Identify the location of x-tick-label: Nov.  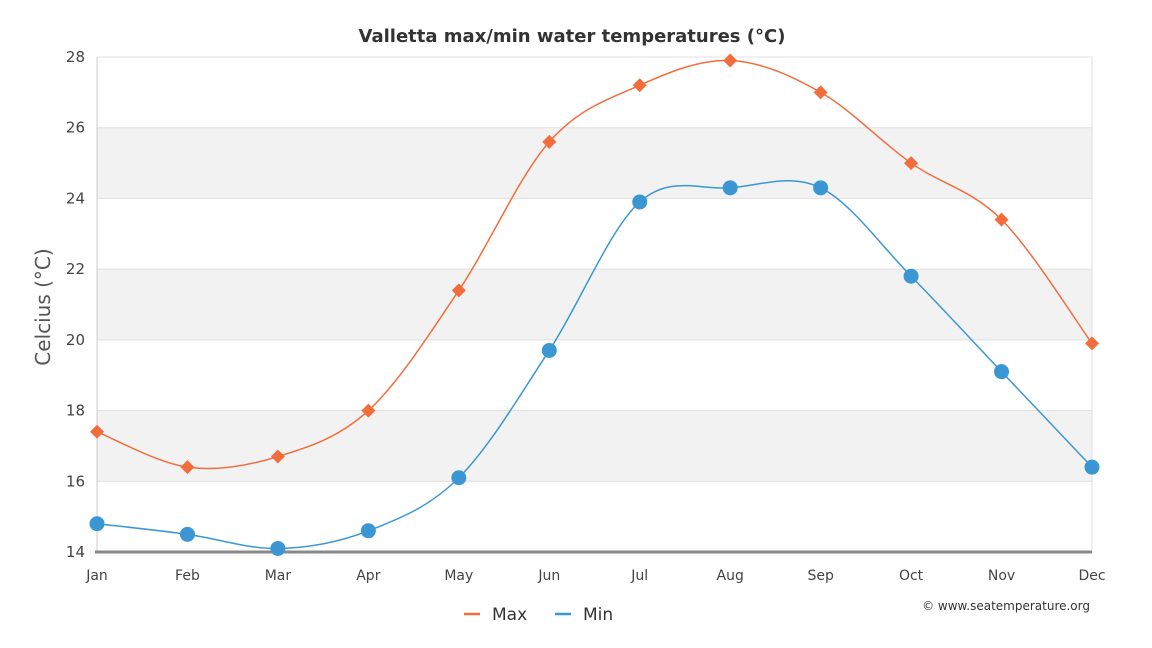
(1001, 576).